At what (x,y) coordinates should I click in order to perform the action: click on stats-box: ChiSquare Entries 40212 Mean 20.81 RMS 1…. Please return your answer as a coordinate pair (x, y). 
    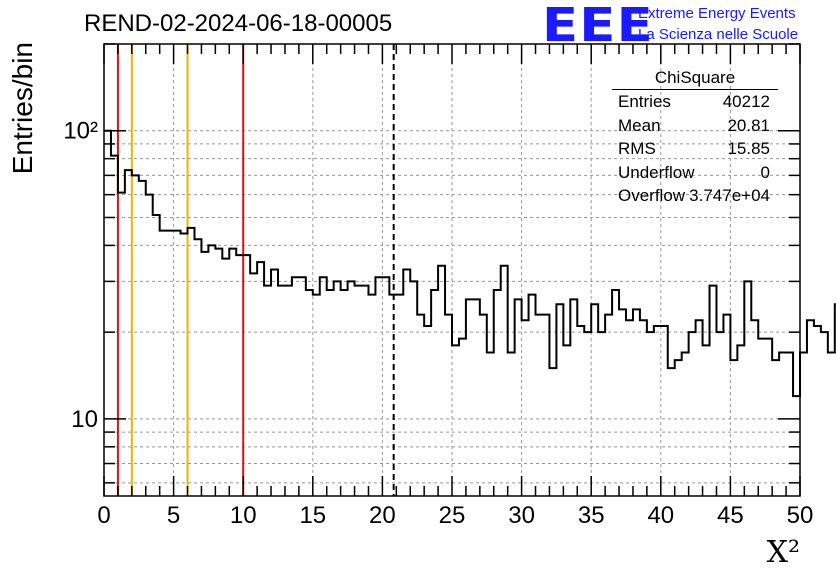
    Looking at the image, I should click on (695, 139).